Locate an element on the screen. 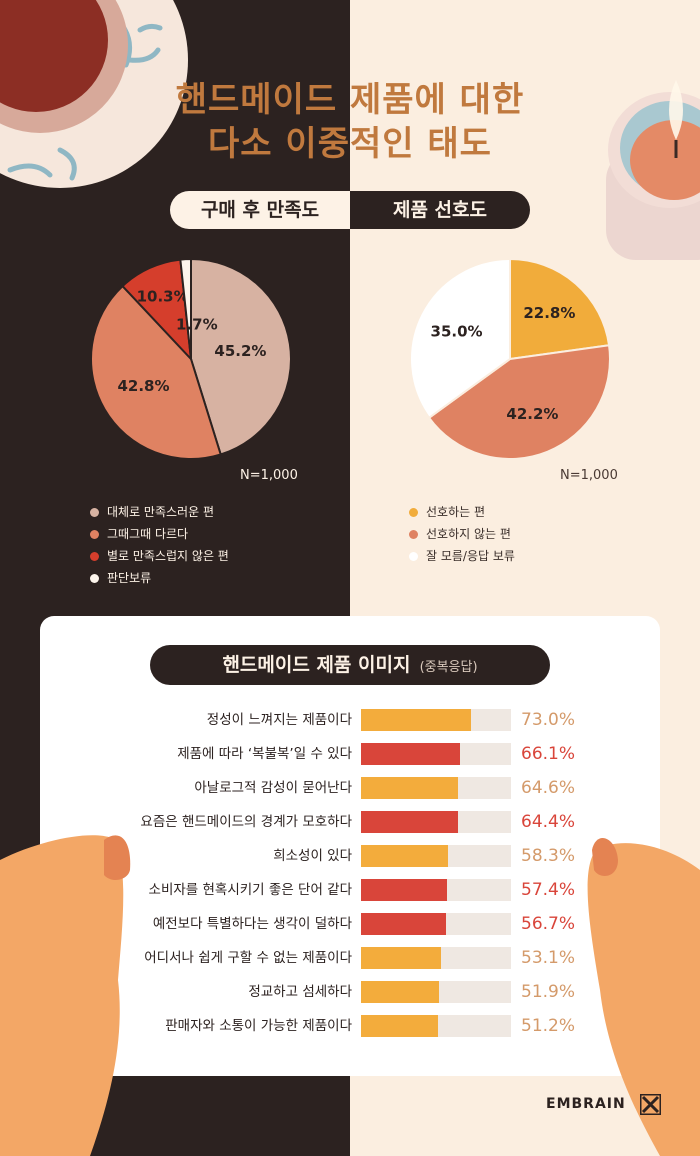 The image size is (700, 1156). tea-cup-illustration is located at coordinates (94, 94).